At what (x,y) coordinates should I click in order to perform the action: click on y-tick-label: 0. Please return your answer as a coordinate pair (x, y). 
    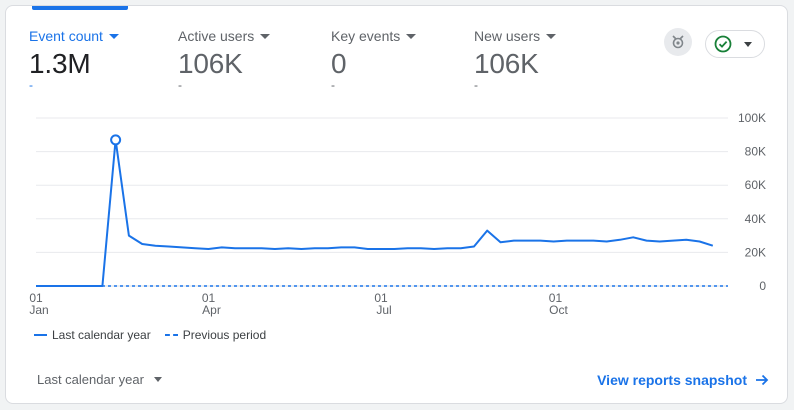
    Looking at the image, I should click on (762, 286).